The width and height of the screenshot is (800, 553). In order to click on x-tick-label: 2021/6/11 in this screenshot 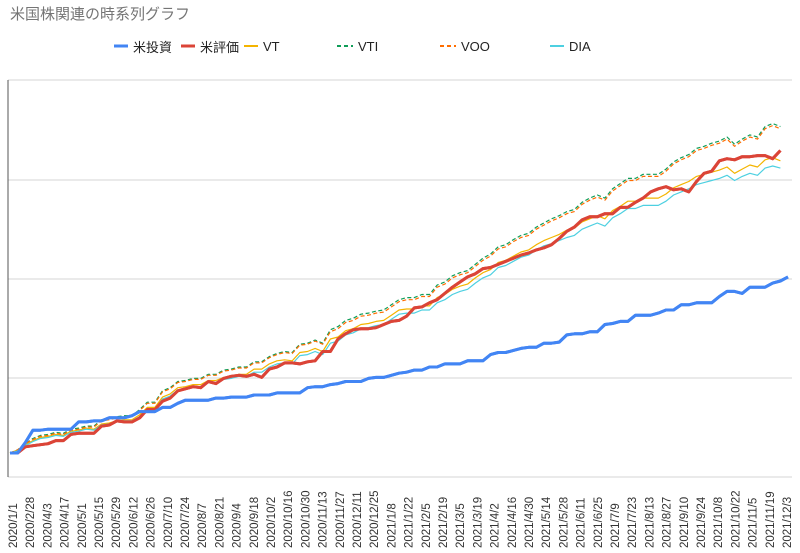, I will do `click(582, 523)`.